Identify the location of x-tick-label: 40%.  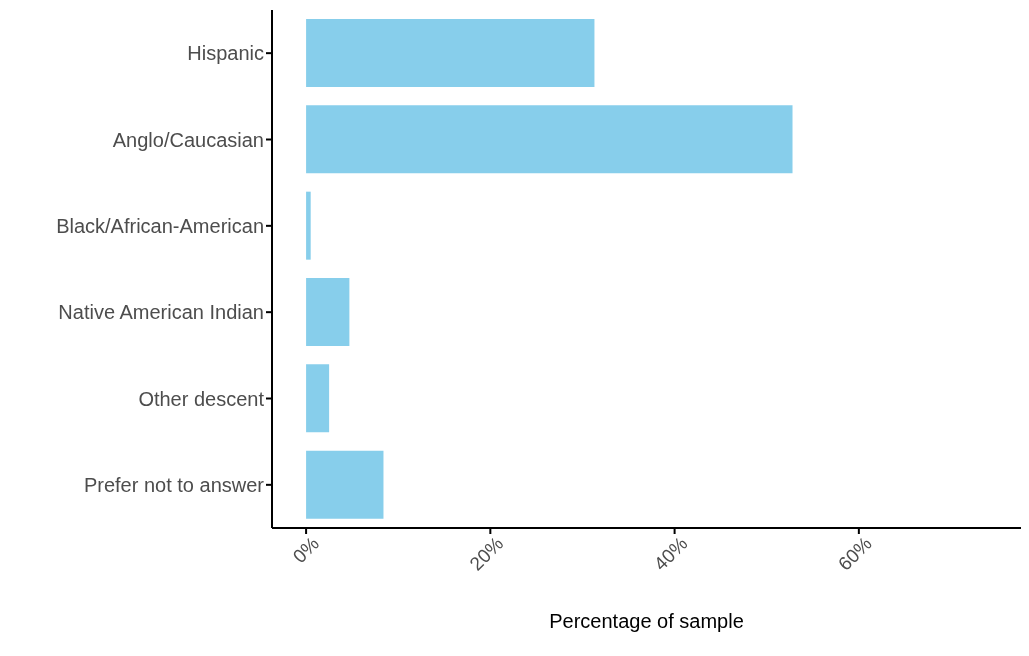
(670, 553).